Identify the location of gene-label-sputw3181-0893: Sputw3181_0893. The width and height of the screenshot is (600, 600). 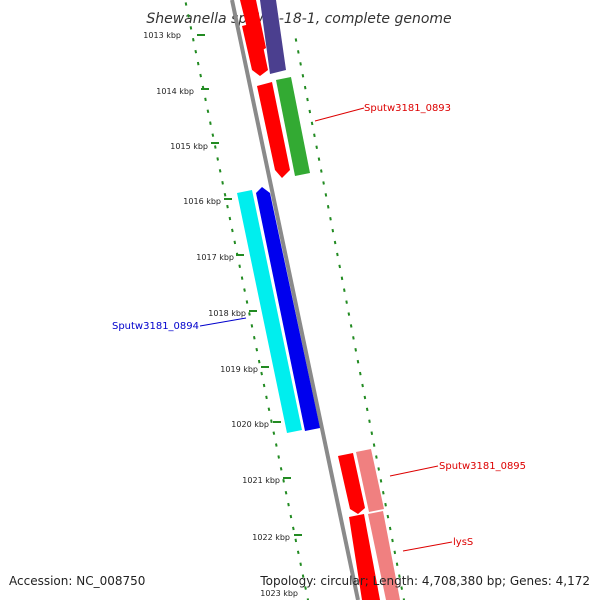
(407, 108).